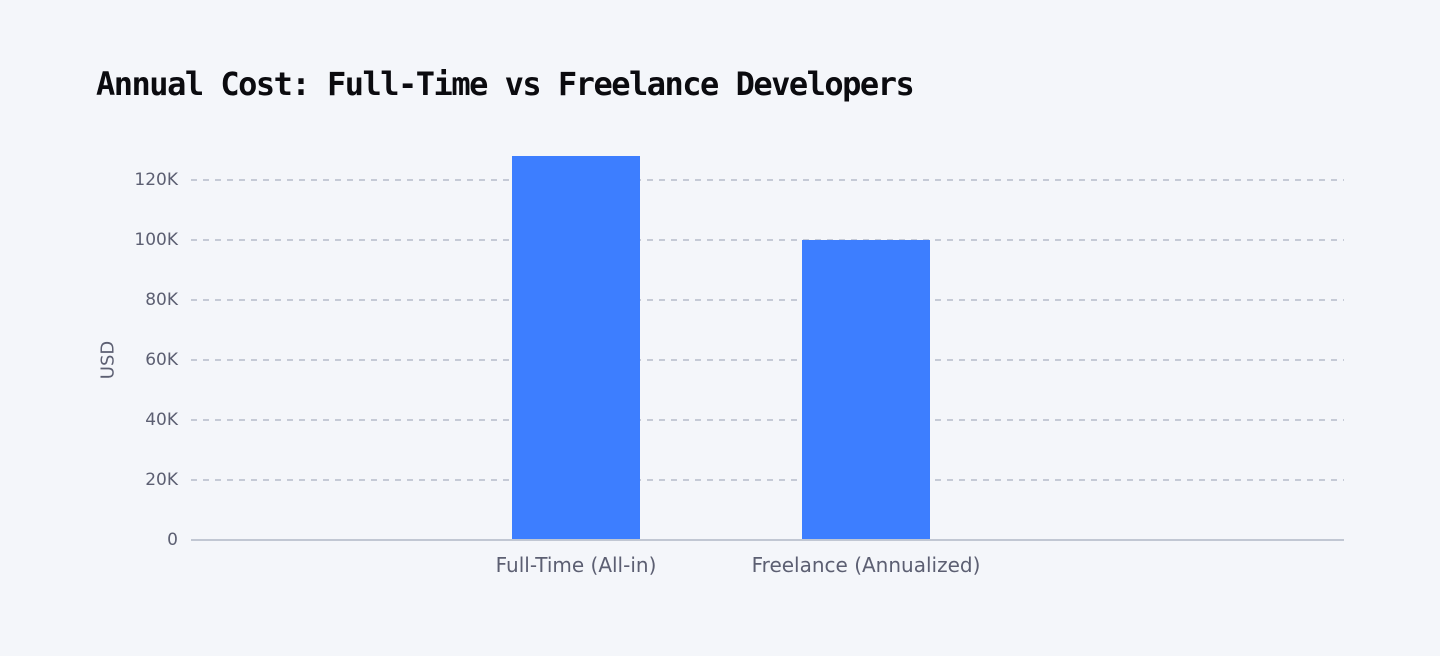 The width and height of the screenshot is (1440, 656). I want to click on y-tick-label: 20K, so click(161, 480).